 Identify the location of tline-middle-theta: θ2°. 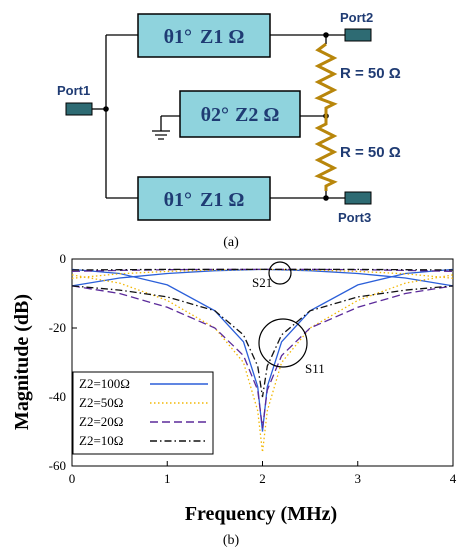
(215, 115).